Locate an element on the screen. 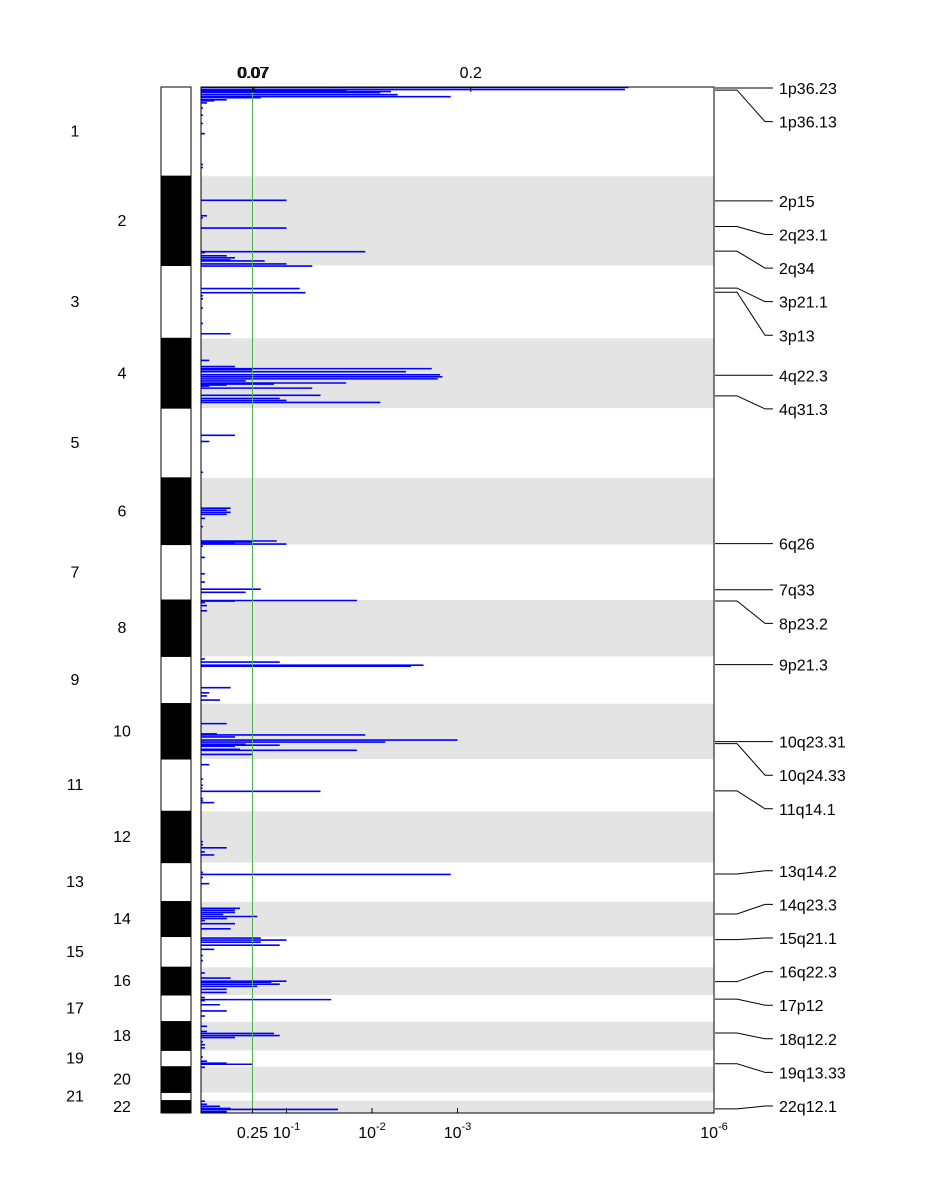 Image resolution: width=948 pixels, height=1200 pixels. peak-label: 15q21.1 is located at coordinates (808, 939).